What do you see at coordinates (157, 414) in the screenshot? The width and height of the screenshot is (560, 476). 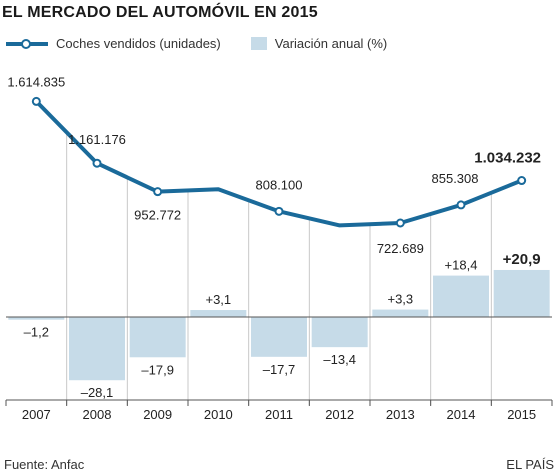 I see `x-tick-label: 2009` at bounding box center [157, 414].